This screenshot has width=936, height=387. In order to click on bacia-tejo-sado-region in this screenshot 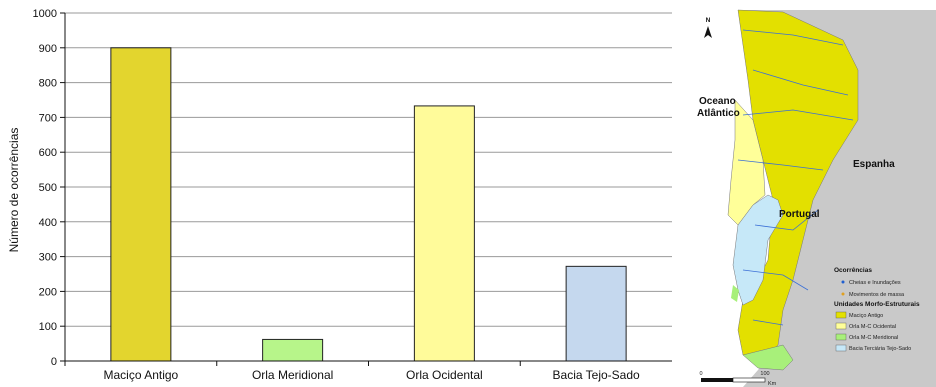, I will do `click(758, 250)`.